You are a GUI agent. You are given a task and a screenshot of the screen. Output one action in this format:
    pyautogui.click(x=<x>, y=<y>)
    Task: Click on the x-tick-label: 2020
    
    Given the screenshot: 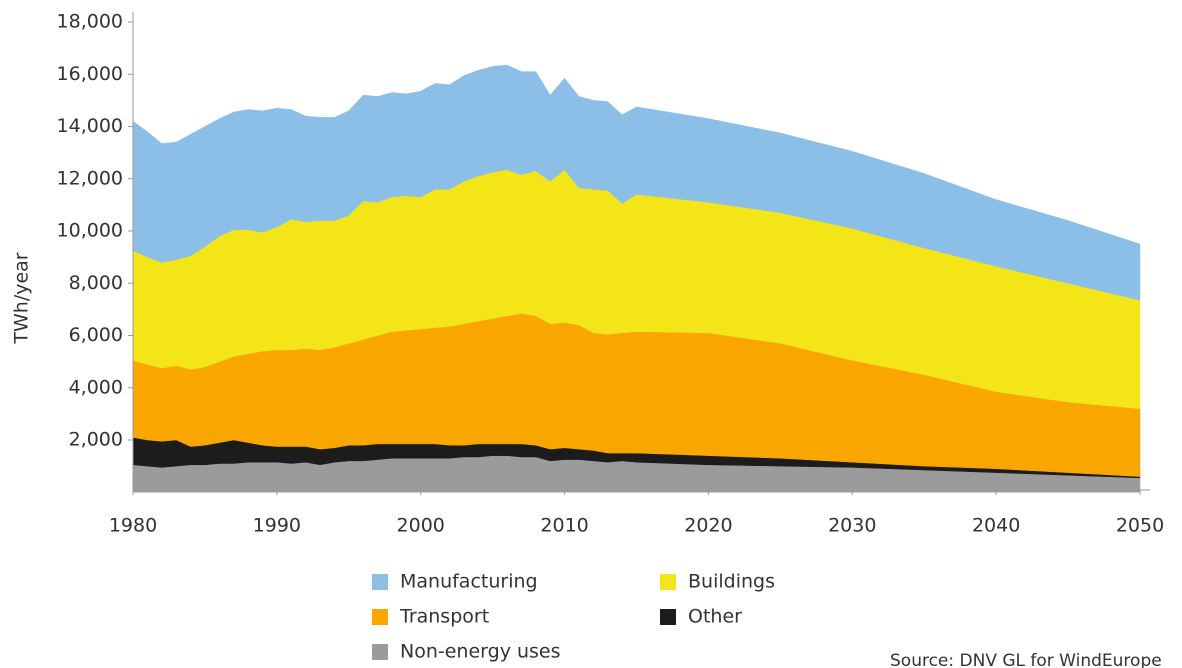 What is the action you would take?
    pyautogui.click(x=708, y=526)
    